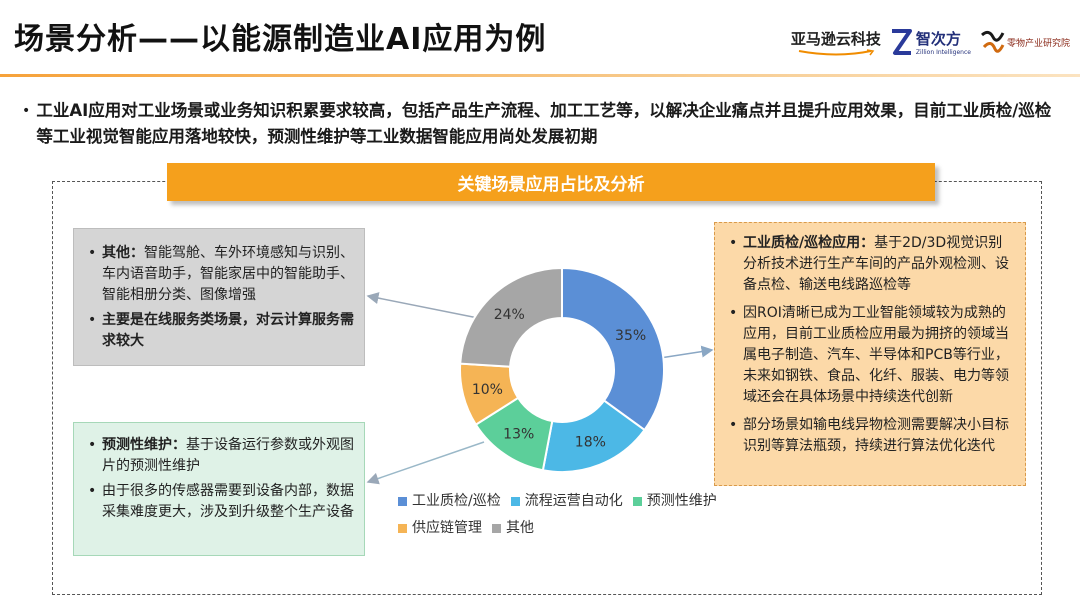  I want to click on others-item-1-label: 其他：, so click(123, 253).